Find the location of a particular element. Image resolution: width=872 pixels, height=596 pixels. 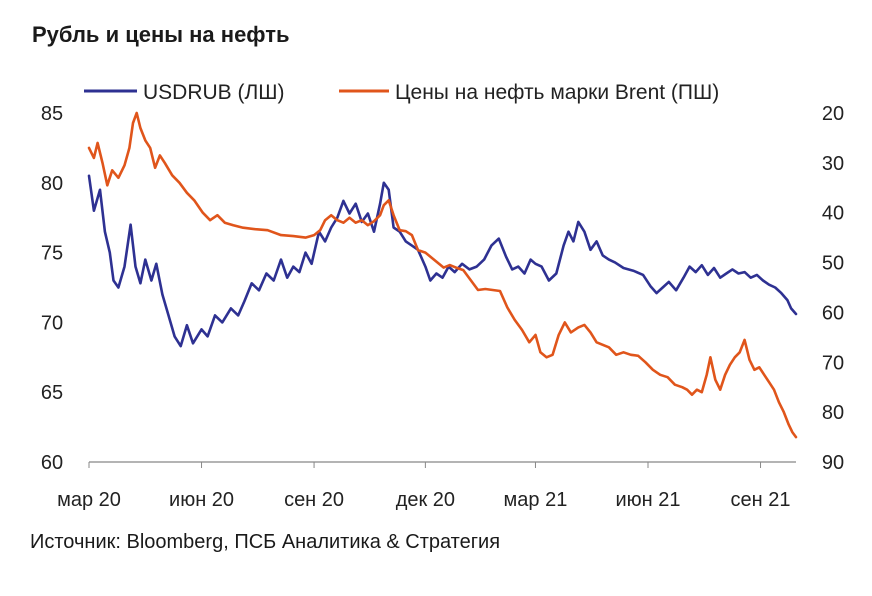

y-left-tick-label: 75 is located at coordinates (52, 254).